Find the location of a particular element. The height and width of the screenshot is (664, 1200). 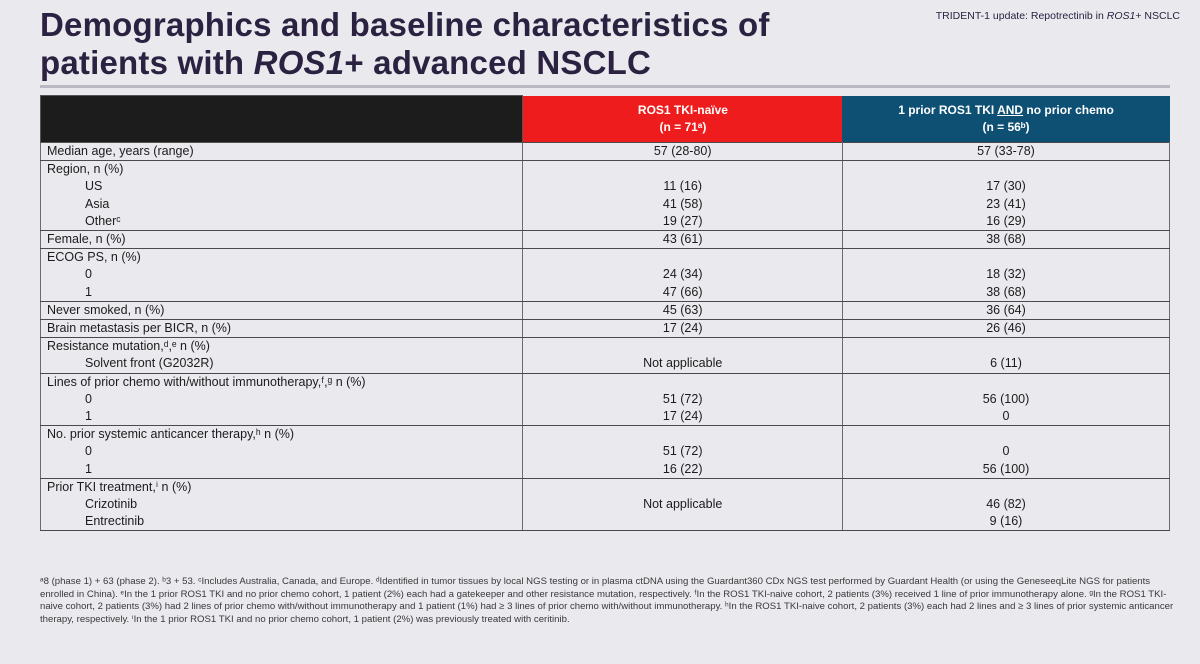

table-row: 1 47 (66) 38 (68) is located at coordinates (605, 292).